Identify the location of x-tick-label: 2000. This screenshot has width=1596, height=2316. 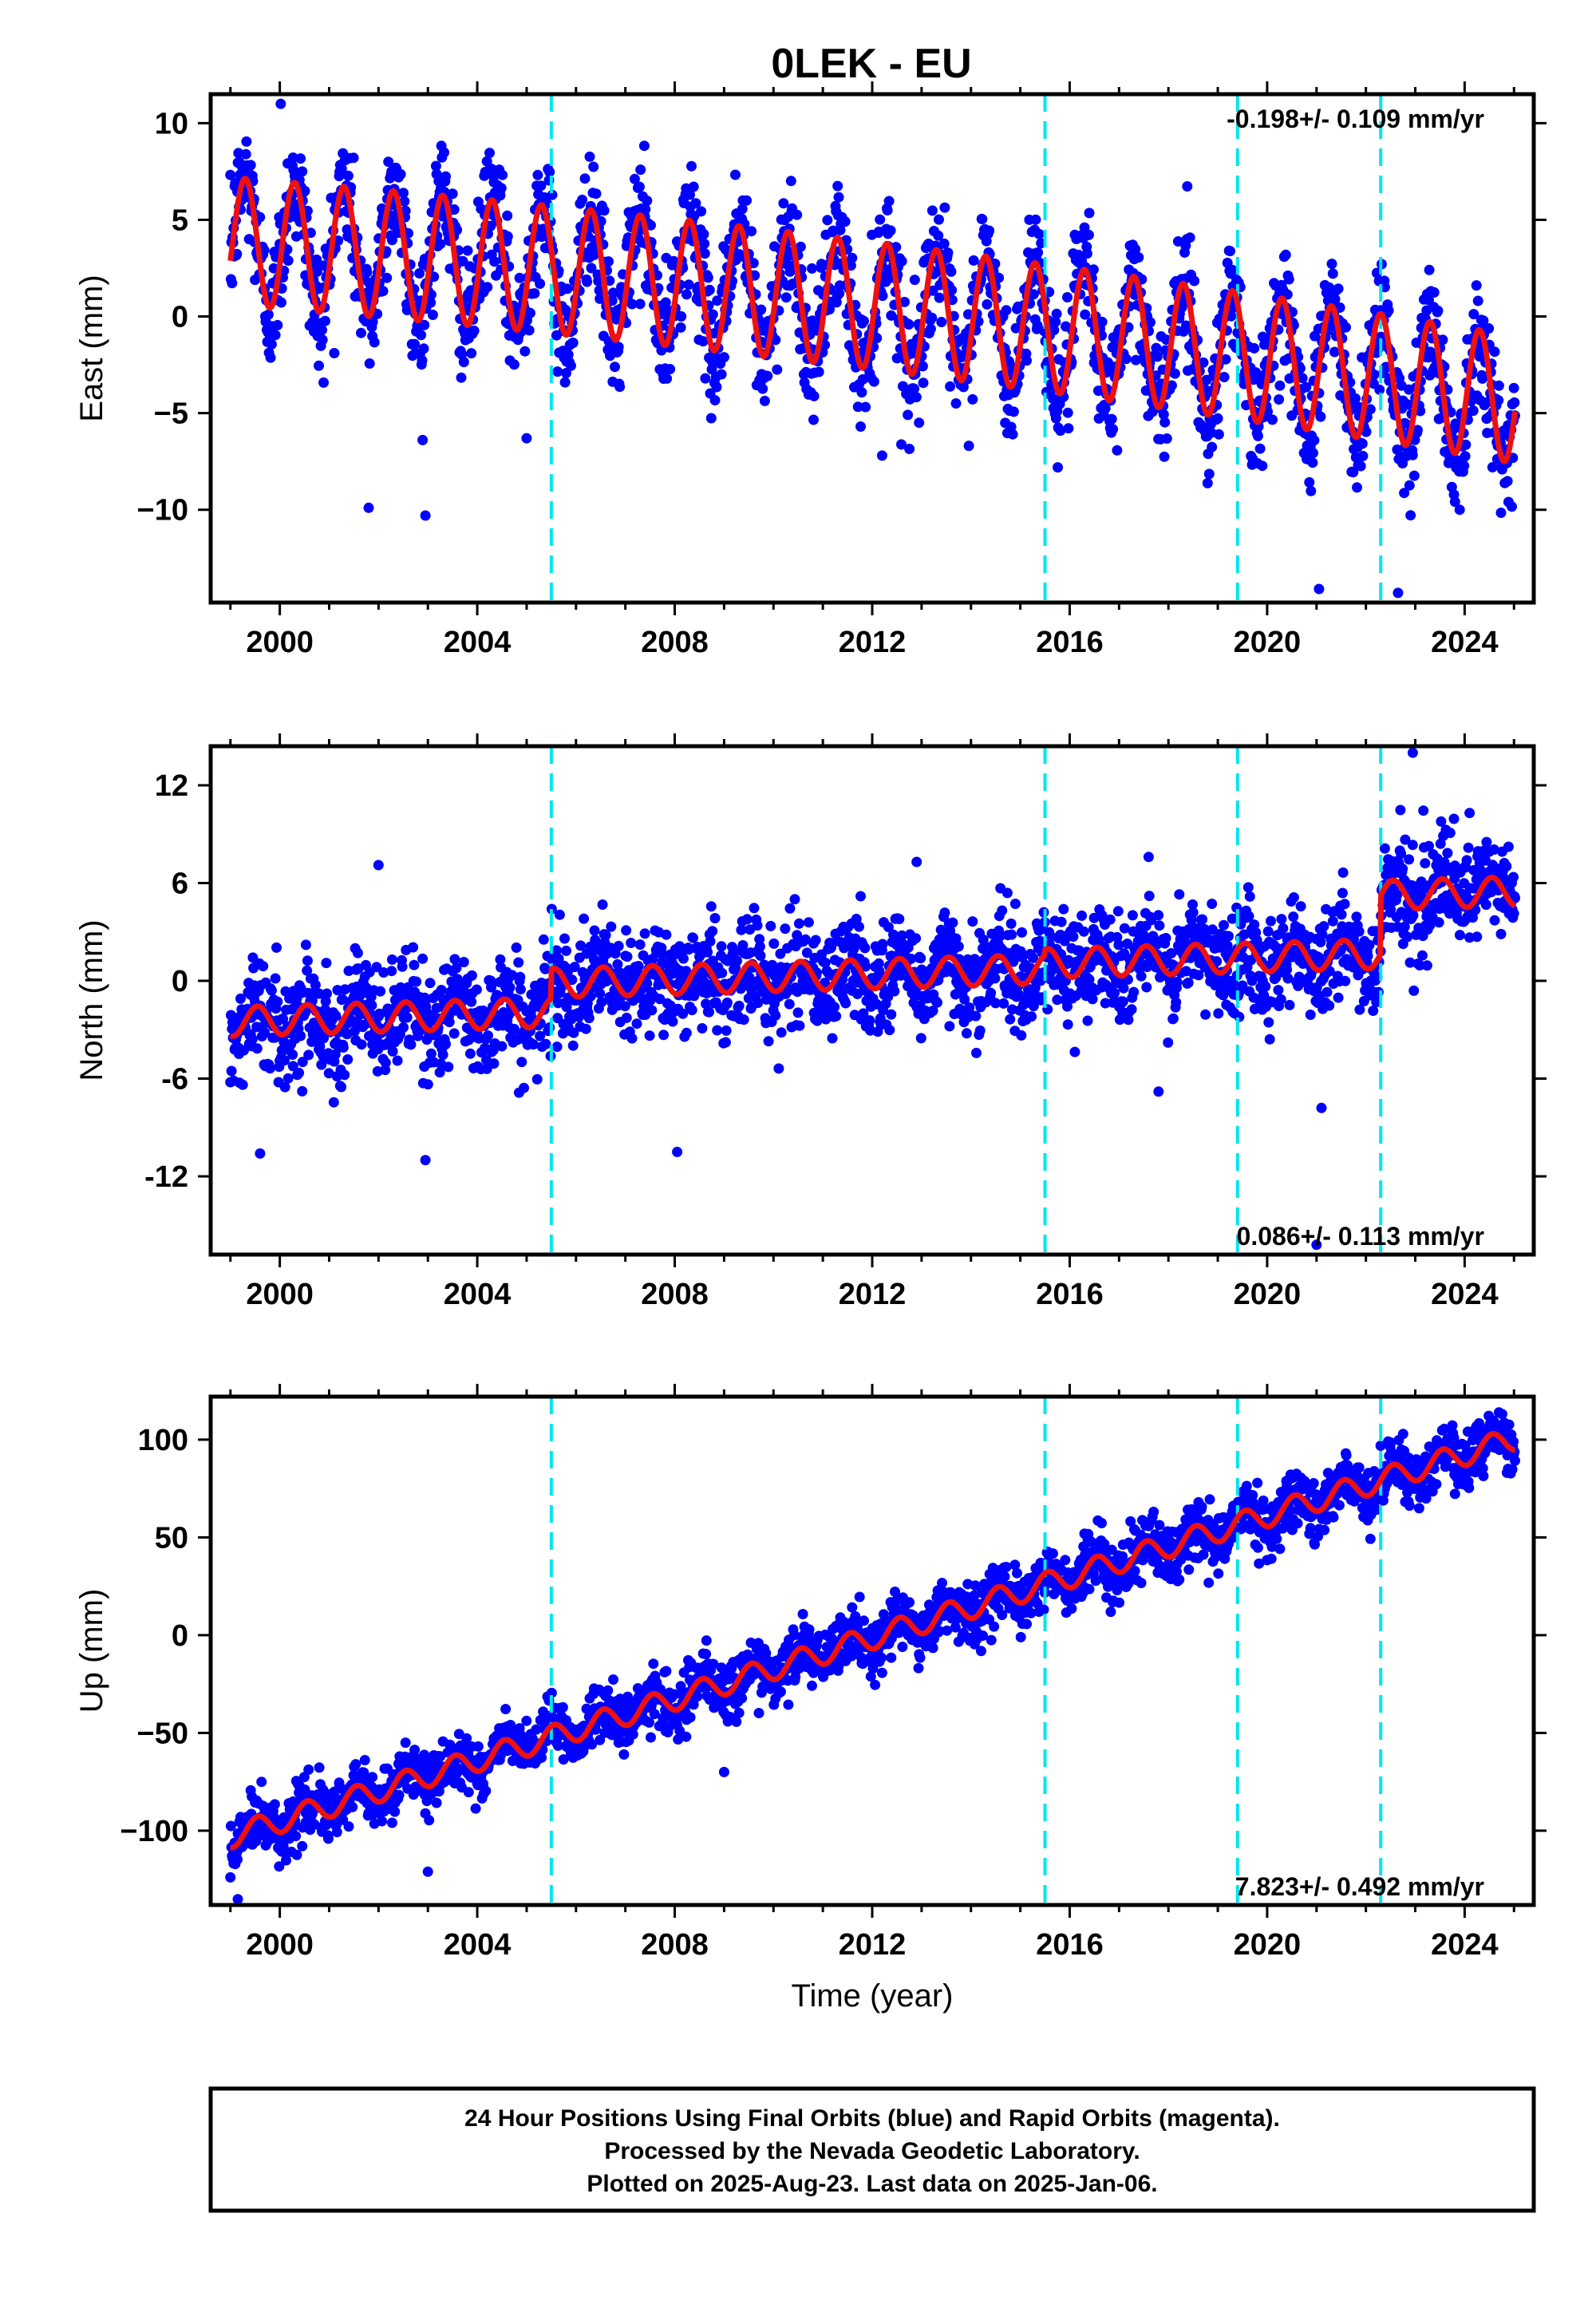
(280, 1294).